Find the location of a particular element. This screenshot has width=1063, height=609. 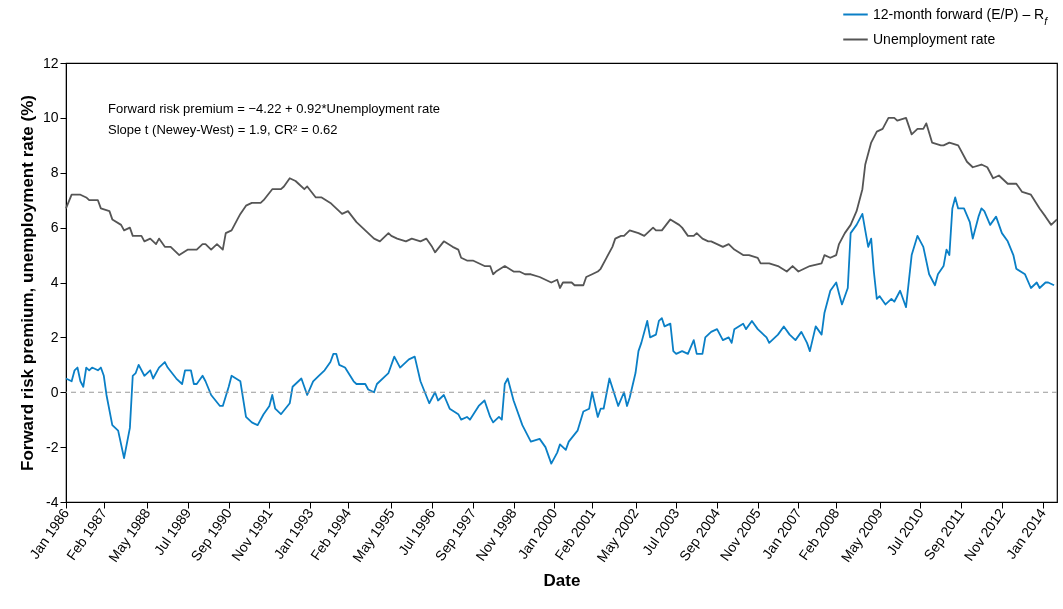

y-tick-label: 2 is located at coordinates (54, 336).